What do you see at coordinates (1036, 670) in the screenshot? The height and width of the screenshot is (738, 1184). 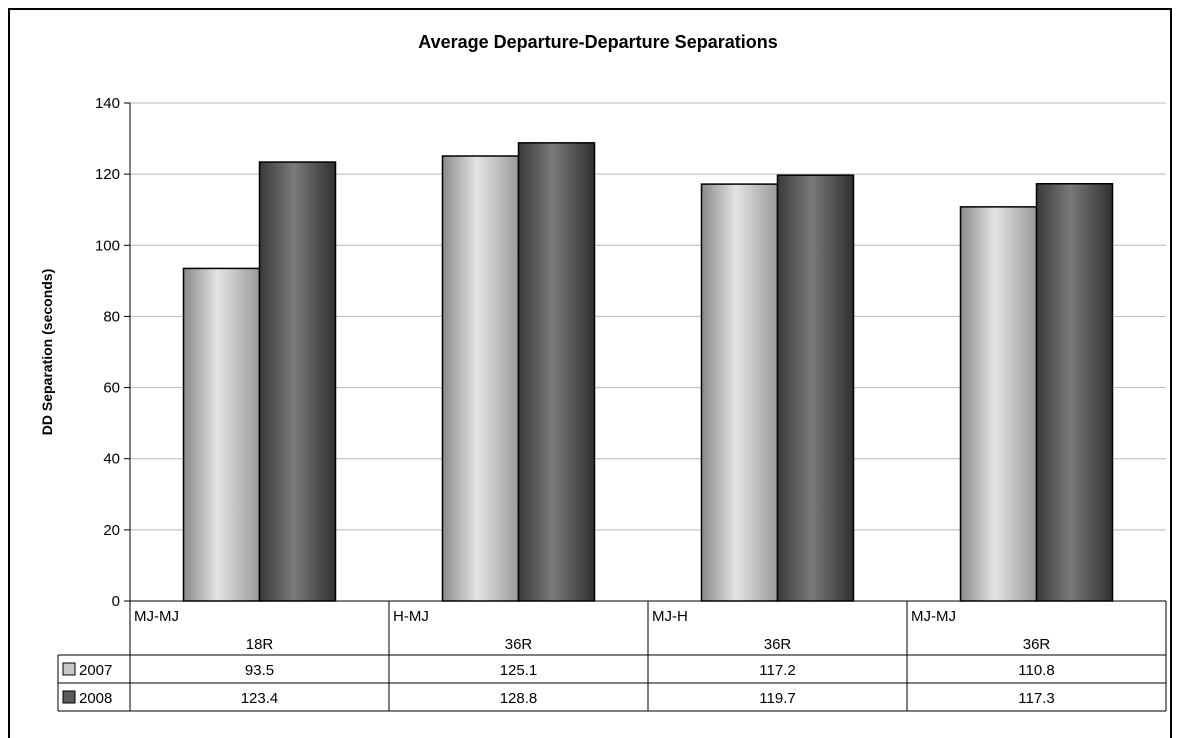 I see `data-label-2007: 110.8` at bounding box center [1036, 670].